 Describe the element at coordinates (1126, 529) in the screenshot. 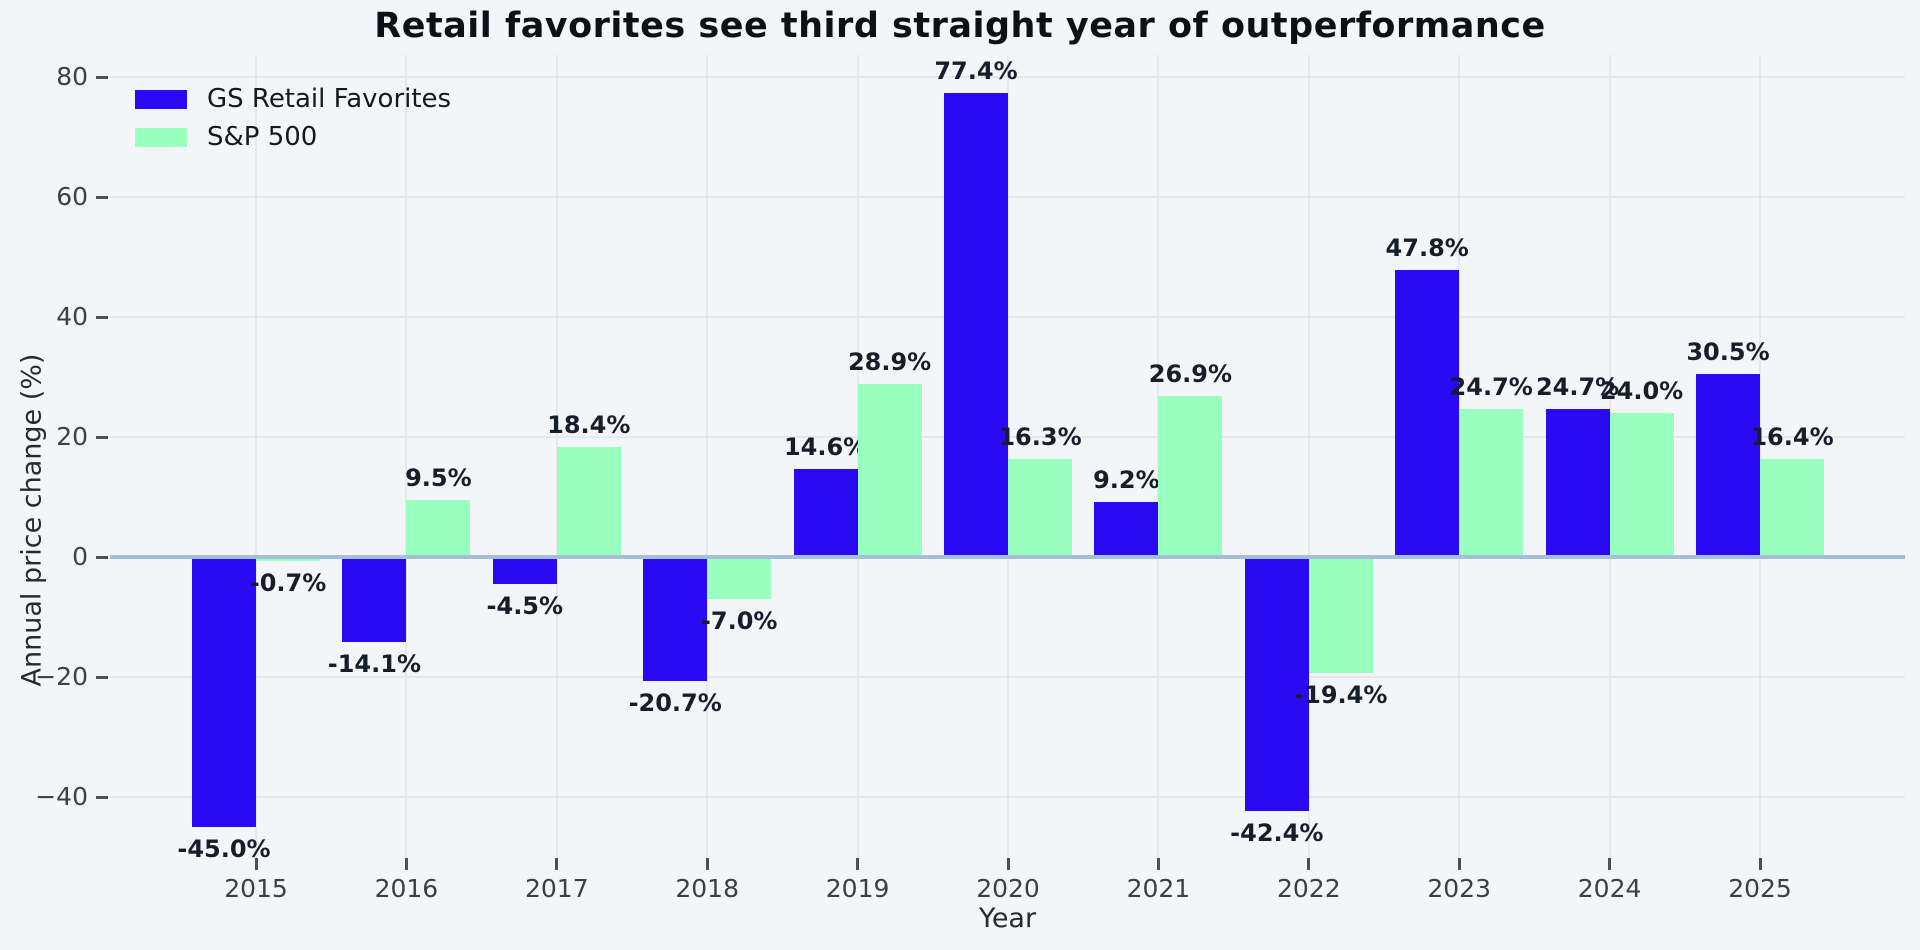

I see `bar-gs-retail-favorites-2021` at that location.